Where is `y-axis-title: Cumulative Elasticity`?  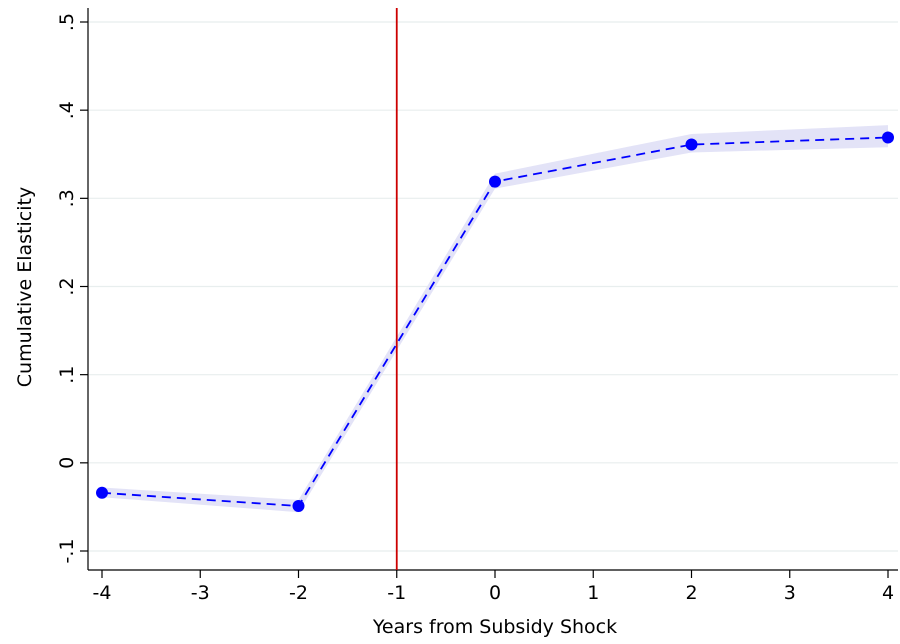 y-axis-title: Cumulative Elasticity is located at coordinates (25, 287).